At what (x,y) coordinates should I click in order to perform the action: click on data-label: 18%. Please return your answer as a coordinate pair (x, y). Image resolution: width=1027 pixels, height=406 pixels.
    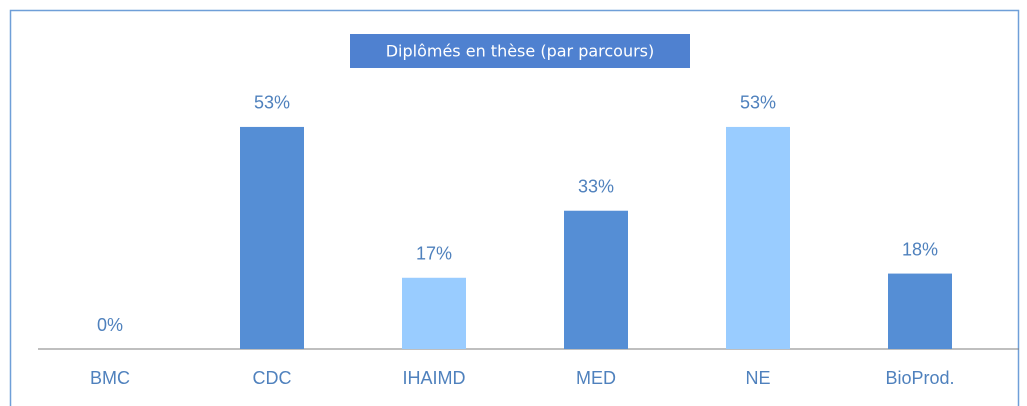
    Looking at the image, I should click on (920, 249).